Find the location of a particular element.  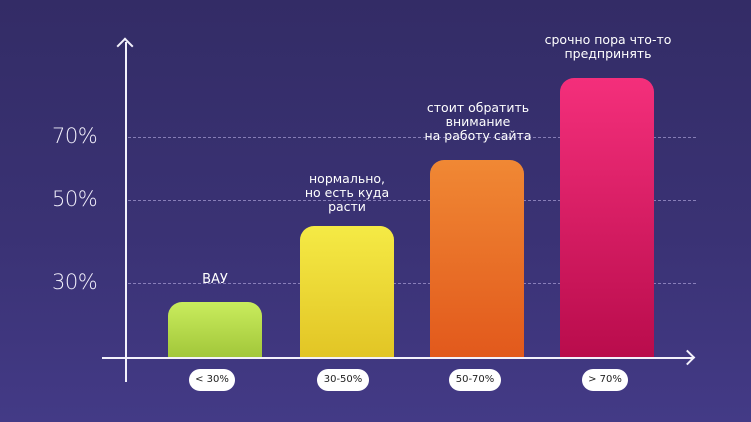

bar-label-line: нормально, is located at coordinates (347, 178).